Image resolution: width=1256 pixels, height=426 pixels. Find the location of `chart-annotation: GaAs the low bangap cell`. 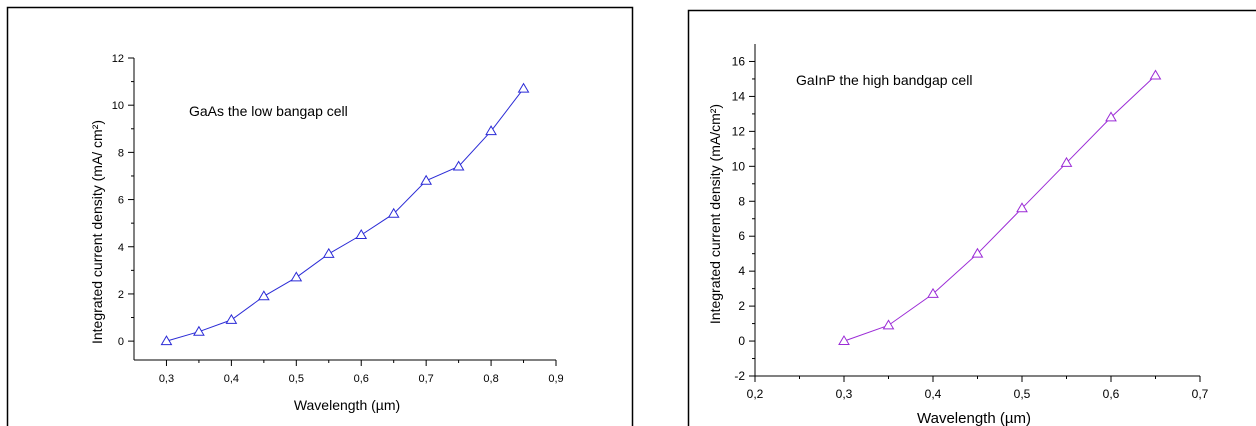

chart-annotation: GaAs the low bangap cell is located at coordinates (268, 111).